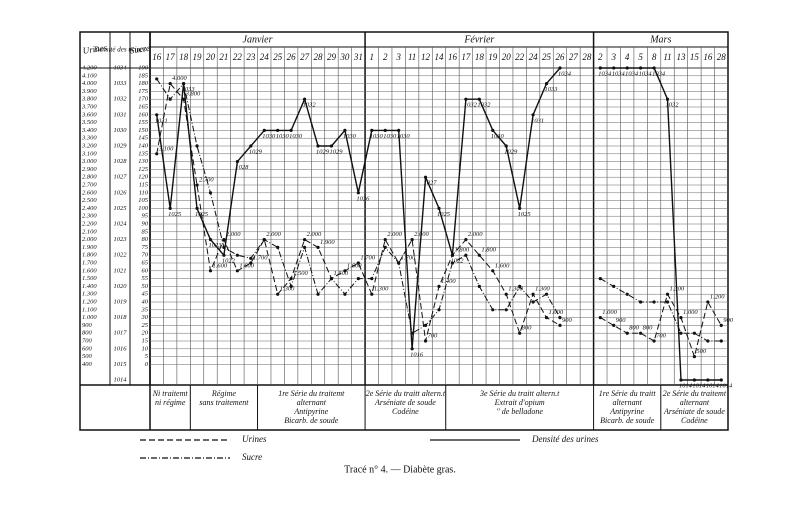  I want to click on y2-tick-label: 1.000, so click(89, 317).